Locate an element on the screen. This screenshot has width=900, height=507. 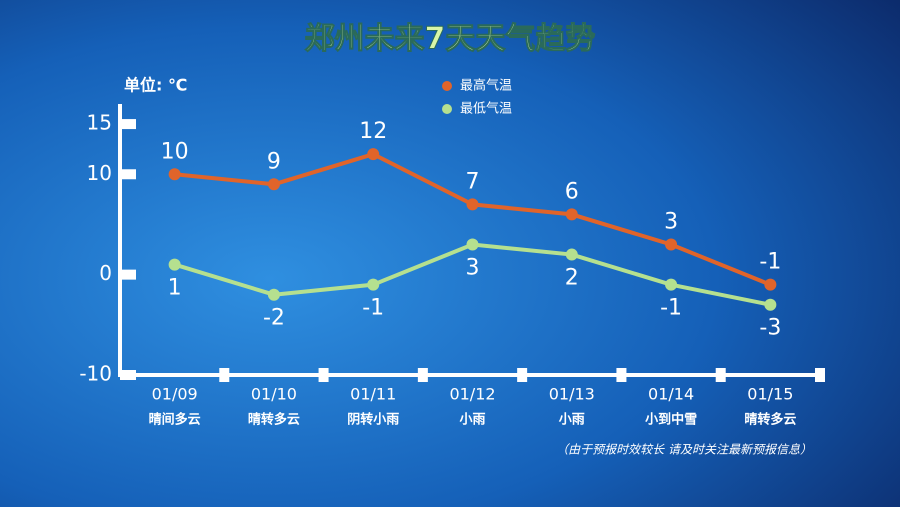
data-label: 6 is located at coordinates (572, 191).